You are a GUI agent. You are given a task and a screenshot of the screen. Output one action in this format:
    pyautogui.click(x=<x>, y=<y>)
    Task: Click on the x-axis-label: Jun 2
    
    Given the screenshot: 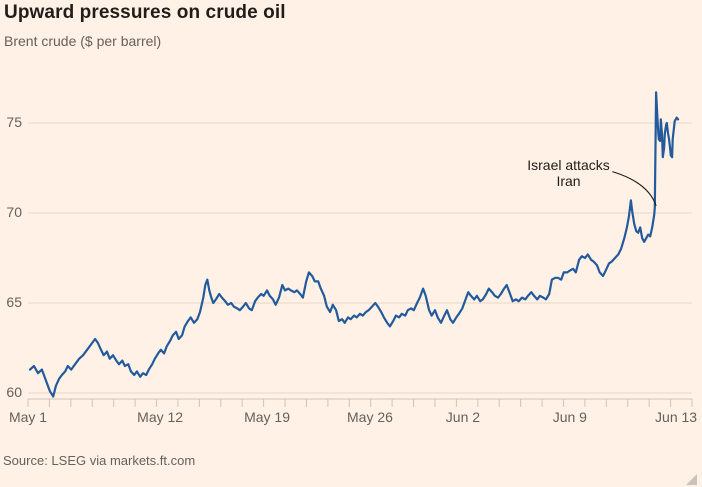 What is the action you would take?
    pyautogui.click(x=463, y=417)
    